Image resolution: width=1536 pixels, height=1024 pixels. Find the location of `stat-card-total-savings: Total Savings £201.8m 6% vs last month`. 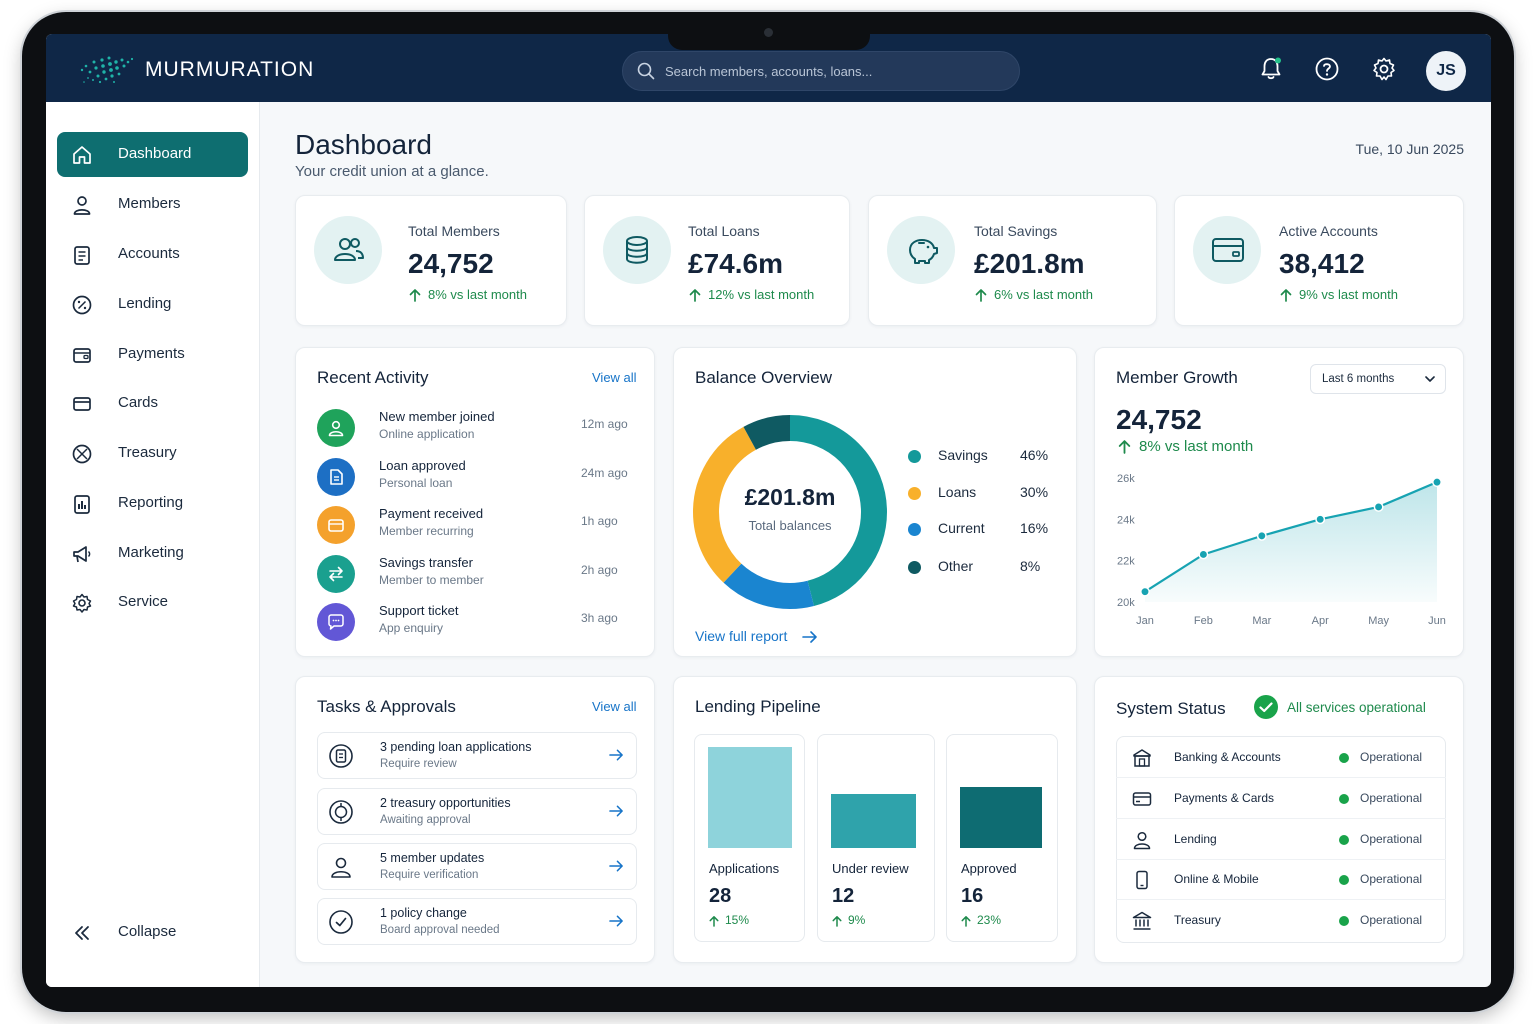

stat-card-total-savings: Total Savings £201.8m 6% vs last month is located at coordinates (1012, 260).